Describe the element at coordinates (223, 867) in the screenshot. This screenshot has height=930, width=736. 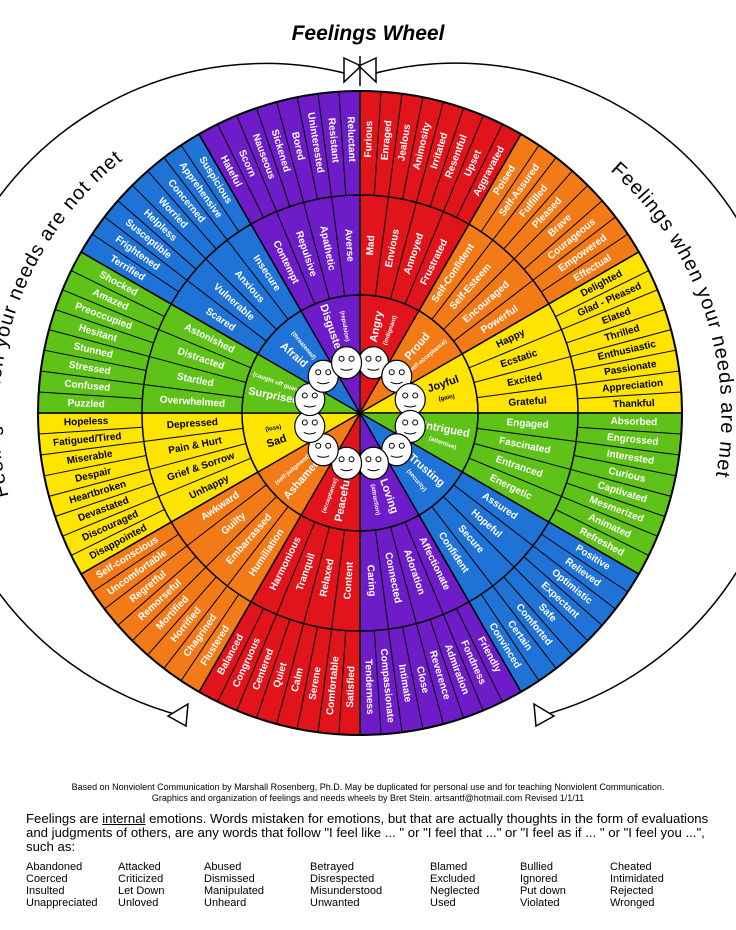
I see `judgment-word: Abused` at that location.